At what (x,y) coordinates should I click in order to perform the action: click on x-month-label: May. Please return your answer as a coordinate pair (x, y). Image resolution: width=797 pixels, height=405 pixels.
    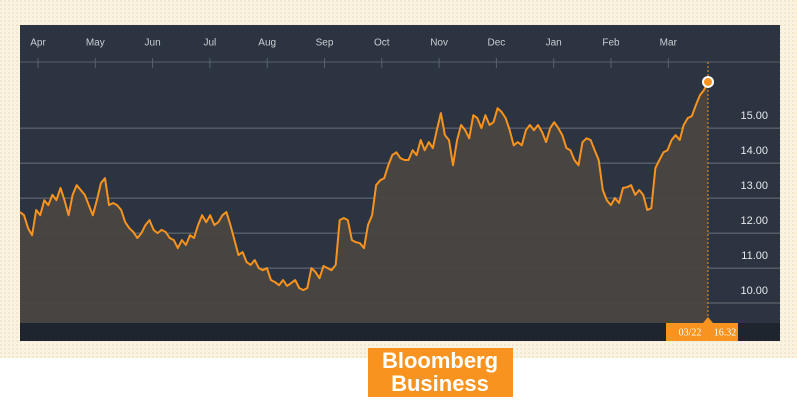
    Looking at the image, I should click on (95, 43).